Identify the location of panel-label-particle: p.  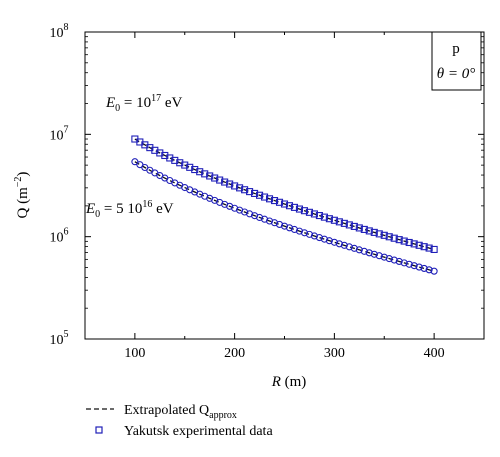
(456, 49).